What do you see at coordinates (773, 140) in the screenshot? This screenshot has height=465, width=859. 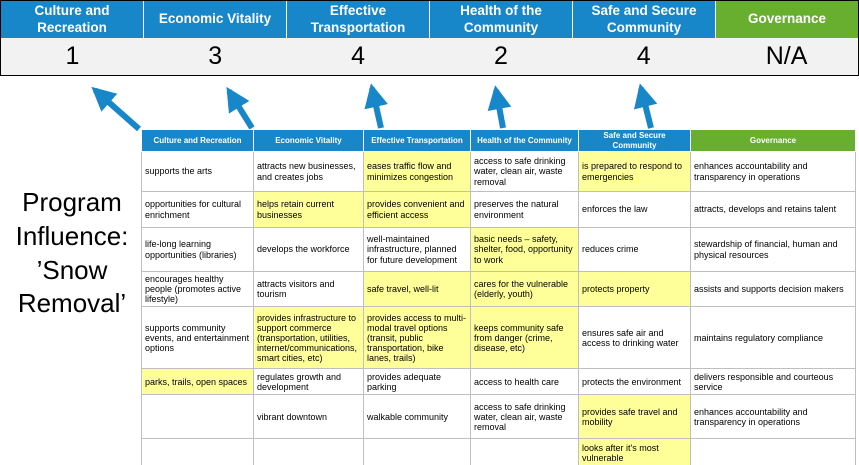 I see `matrix-header-5: Governance` at bounding box center [773, 140].